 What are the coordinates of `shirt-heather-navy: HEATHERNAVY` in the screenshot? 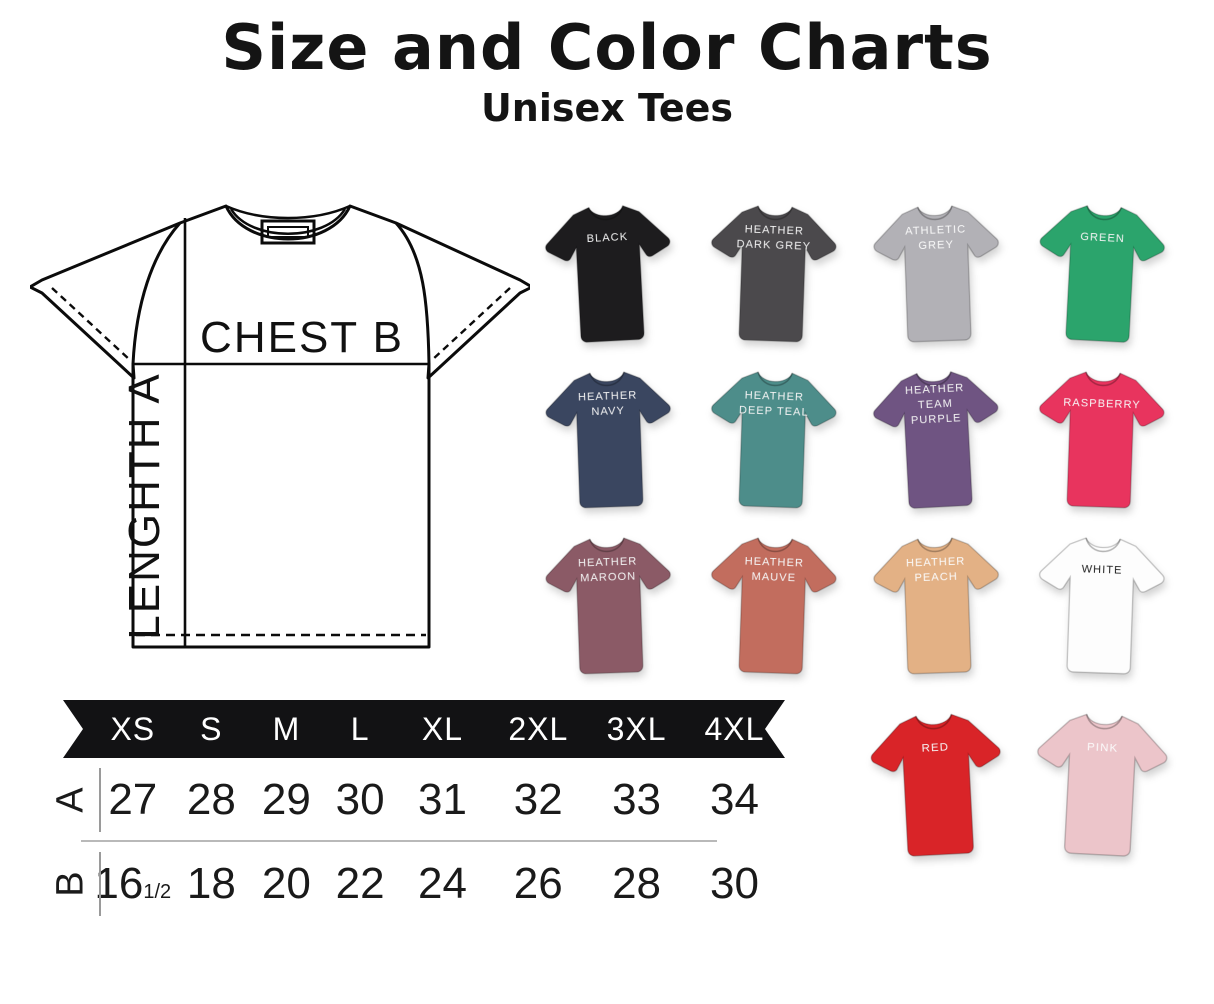 It's located at (609, 437).